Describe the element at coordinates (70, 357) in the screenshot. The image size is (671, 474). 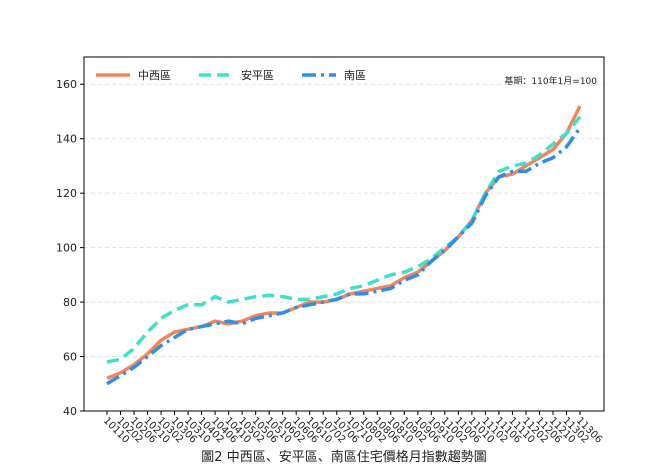
I see `y-tick-label: 60` at that location.